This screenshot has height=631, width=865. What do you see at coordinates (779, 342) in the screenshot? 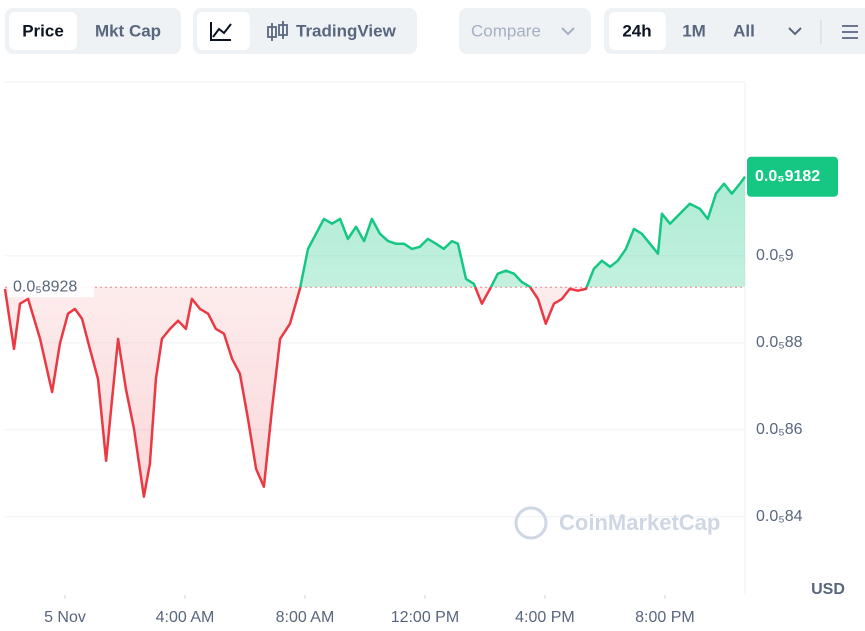
I see `y-tick-label: 0.0₅88` at bounding box center [779, 342].